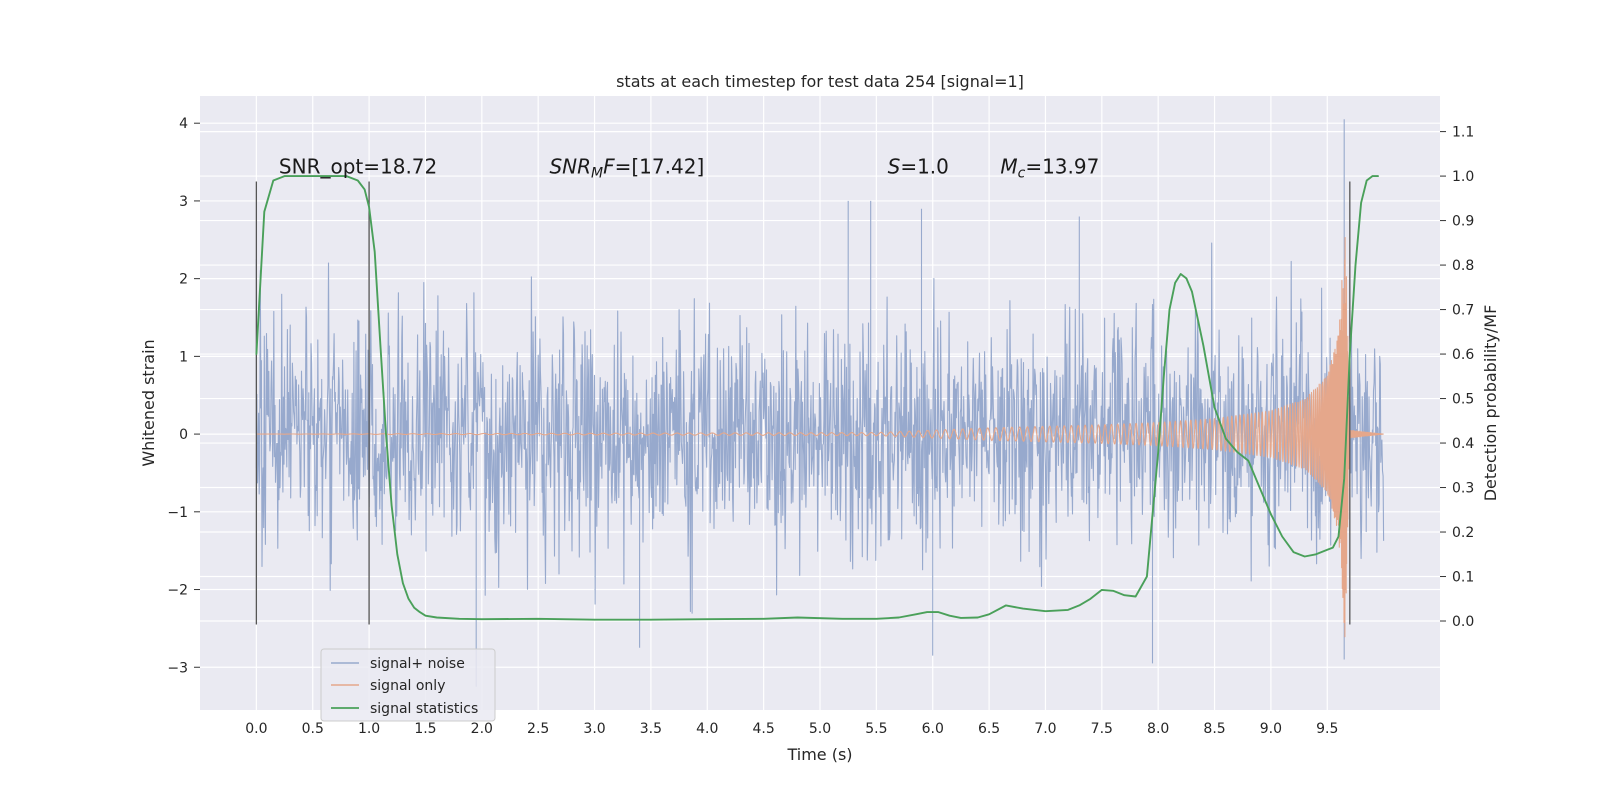 This screenshot has height=800, width=1600. Describe the element at coordinates (183, 396) in the screenshot. I see `y-left-ticks: 4 3 2 1 0 −1 −2 −3` at that location.